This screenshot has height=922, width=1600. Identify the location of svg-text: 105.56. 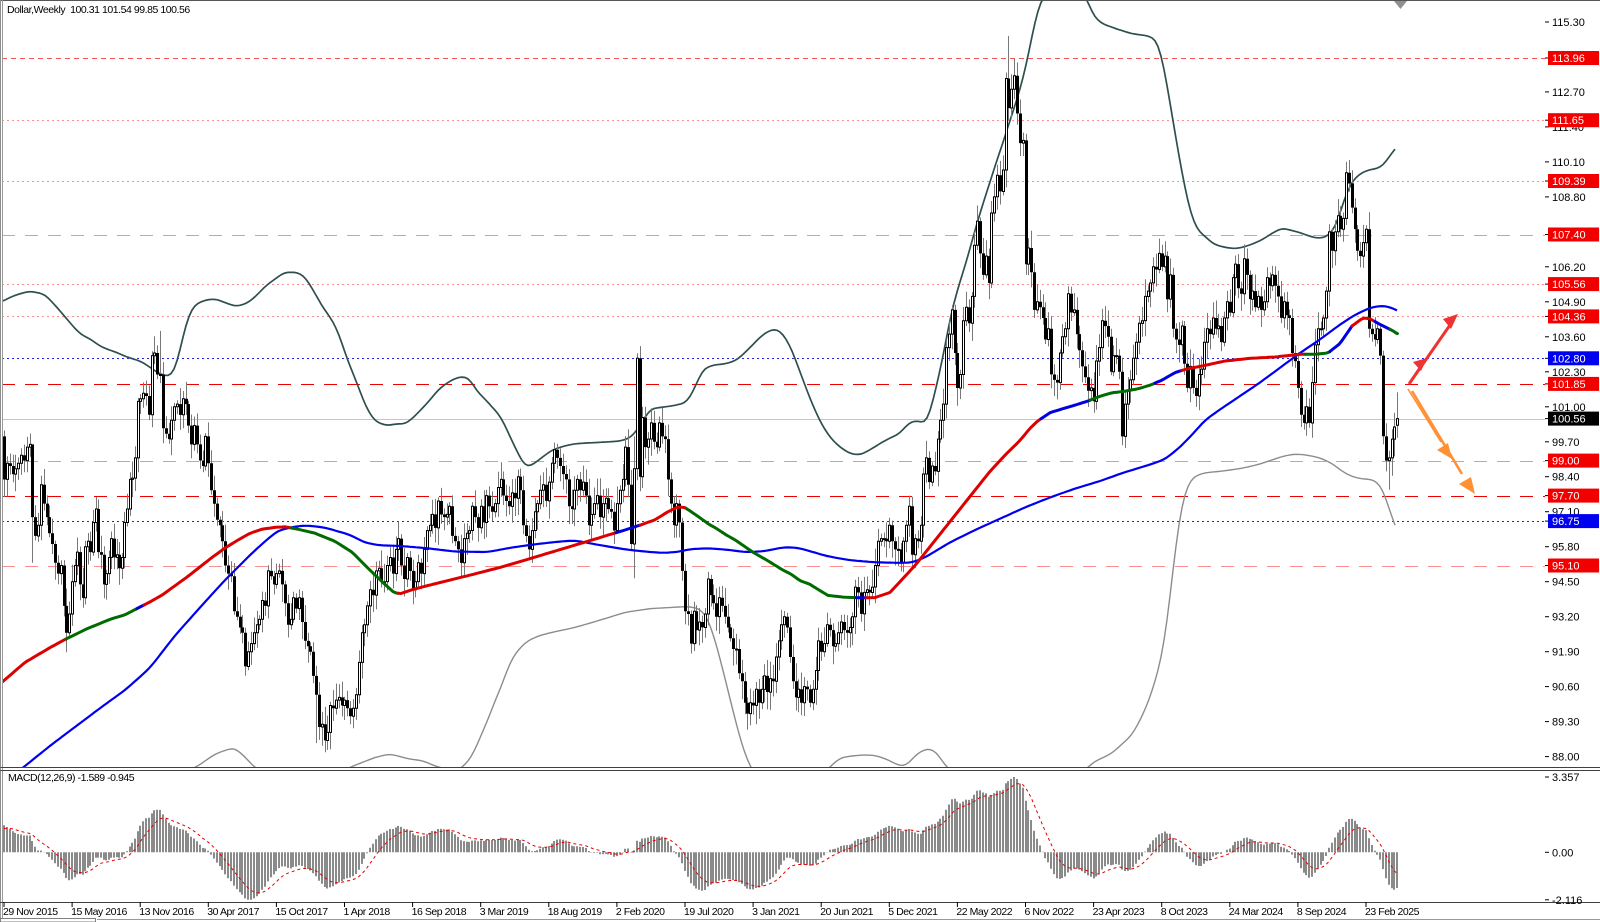
(1569, 285).